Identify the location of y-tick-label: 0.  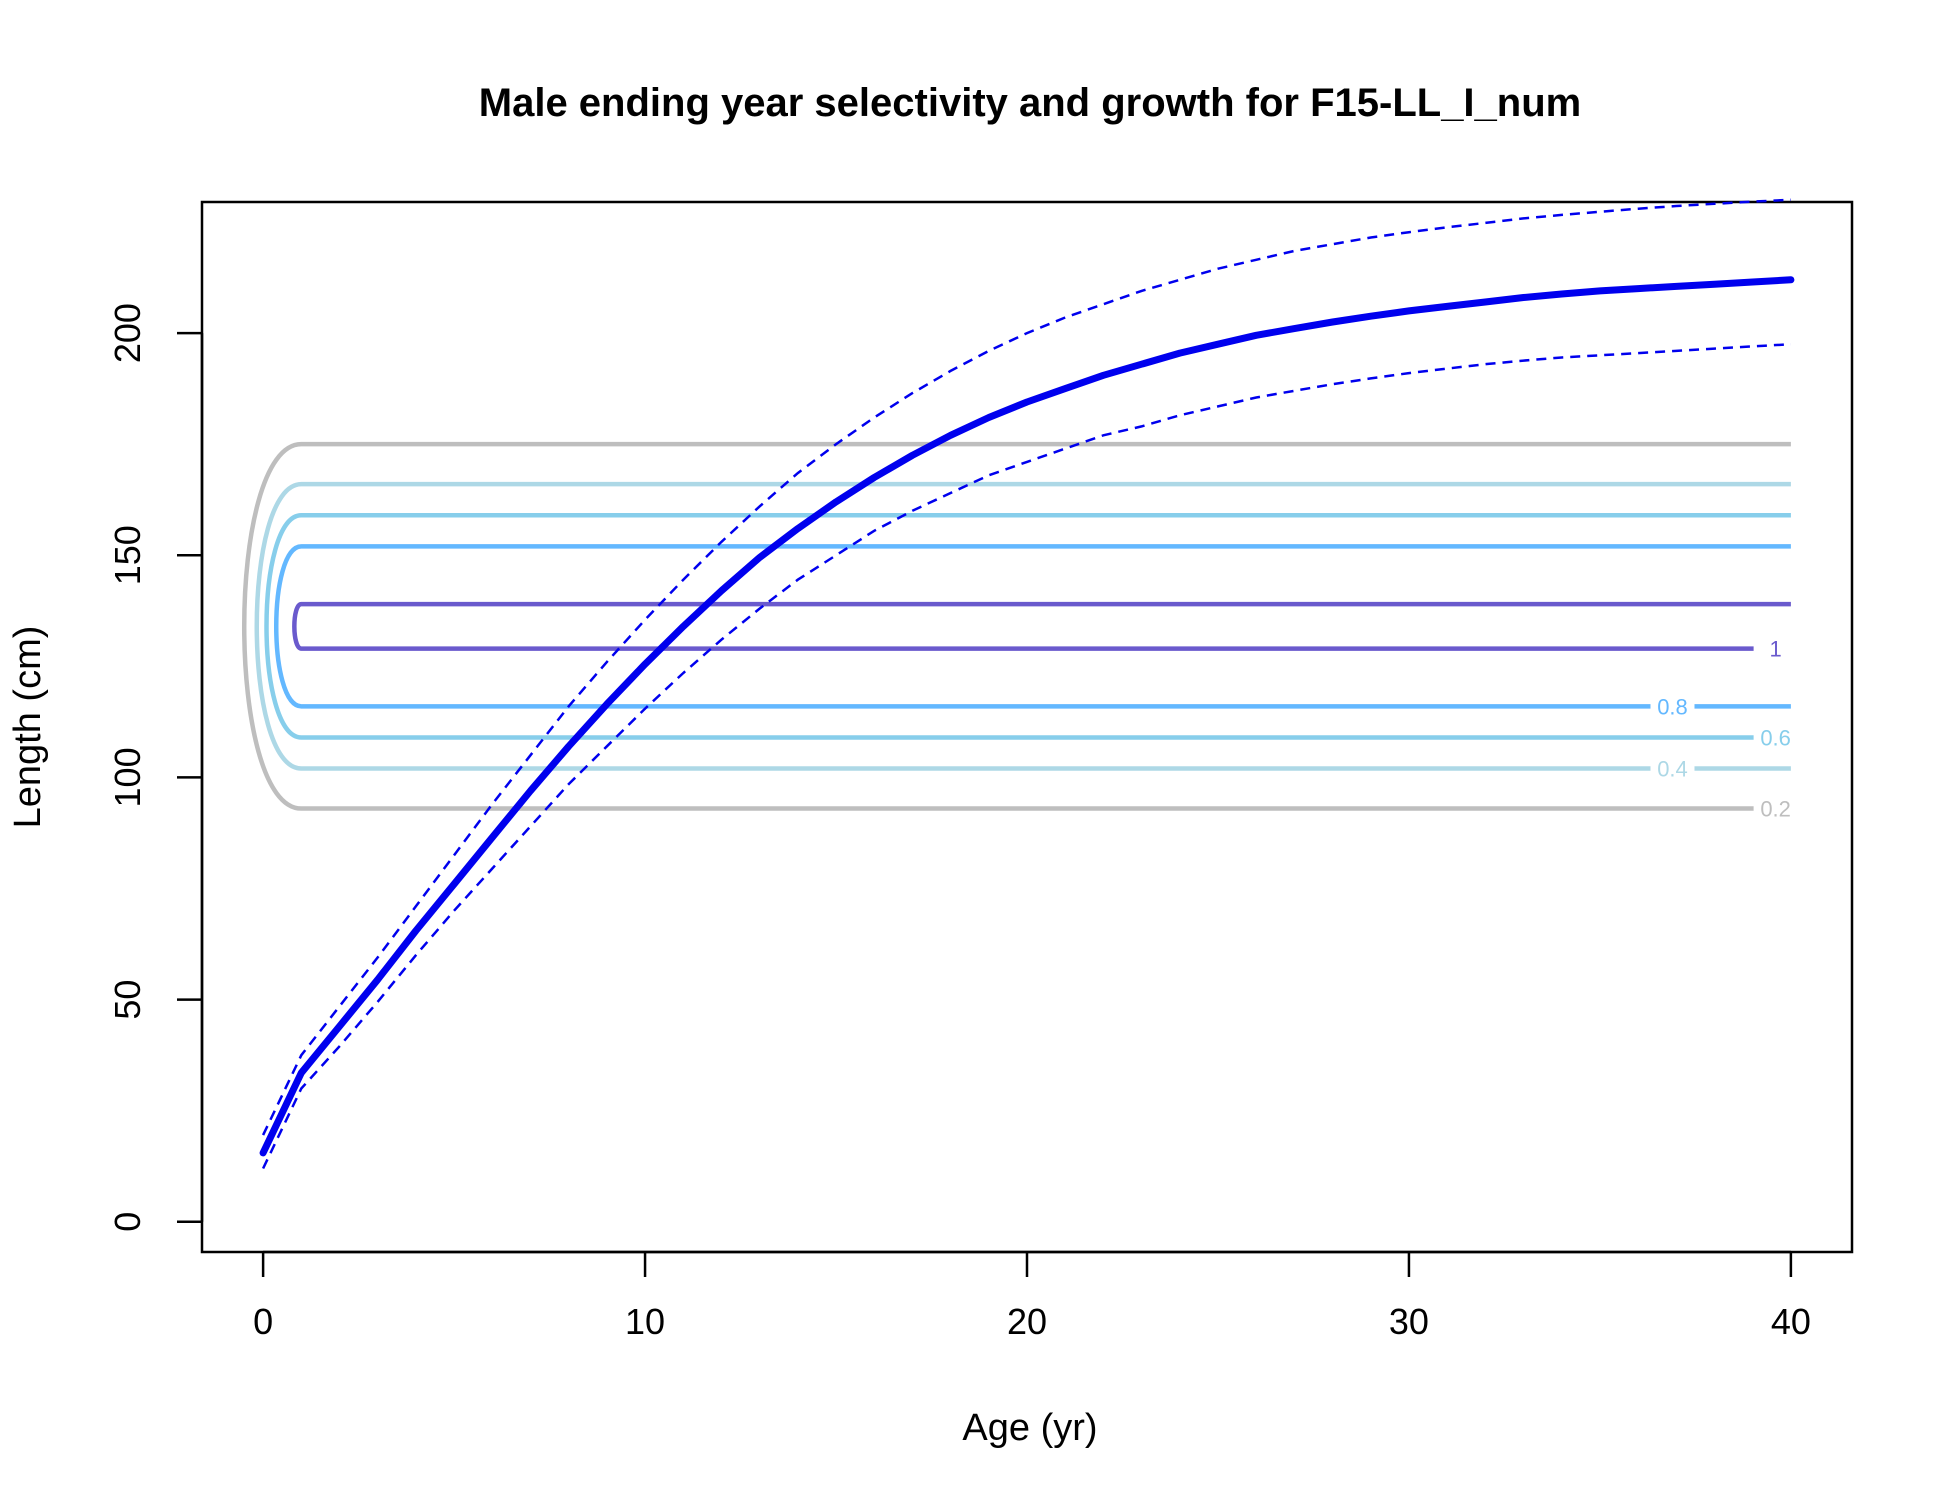
(127, 1222).